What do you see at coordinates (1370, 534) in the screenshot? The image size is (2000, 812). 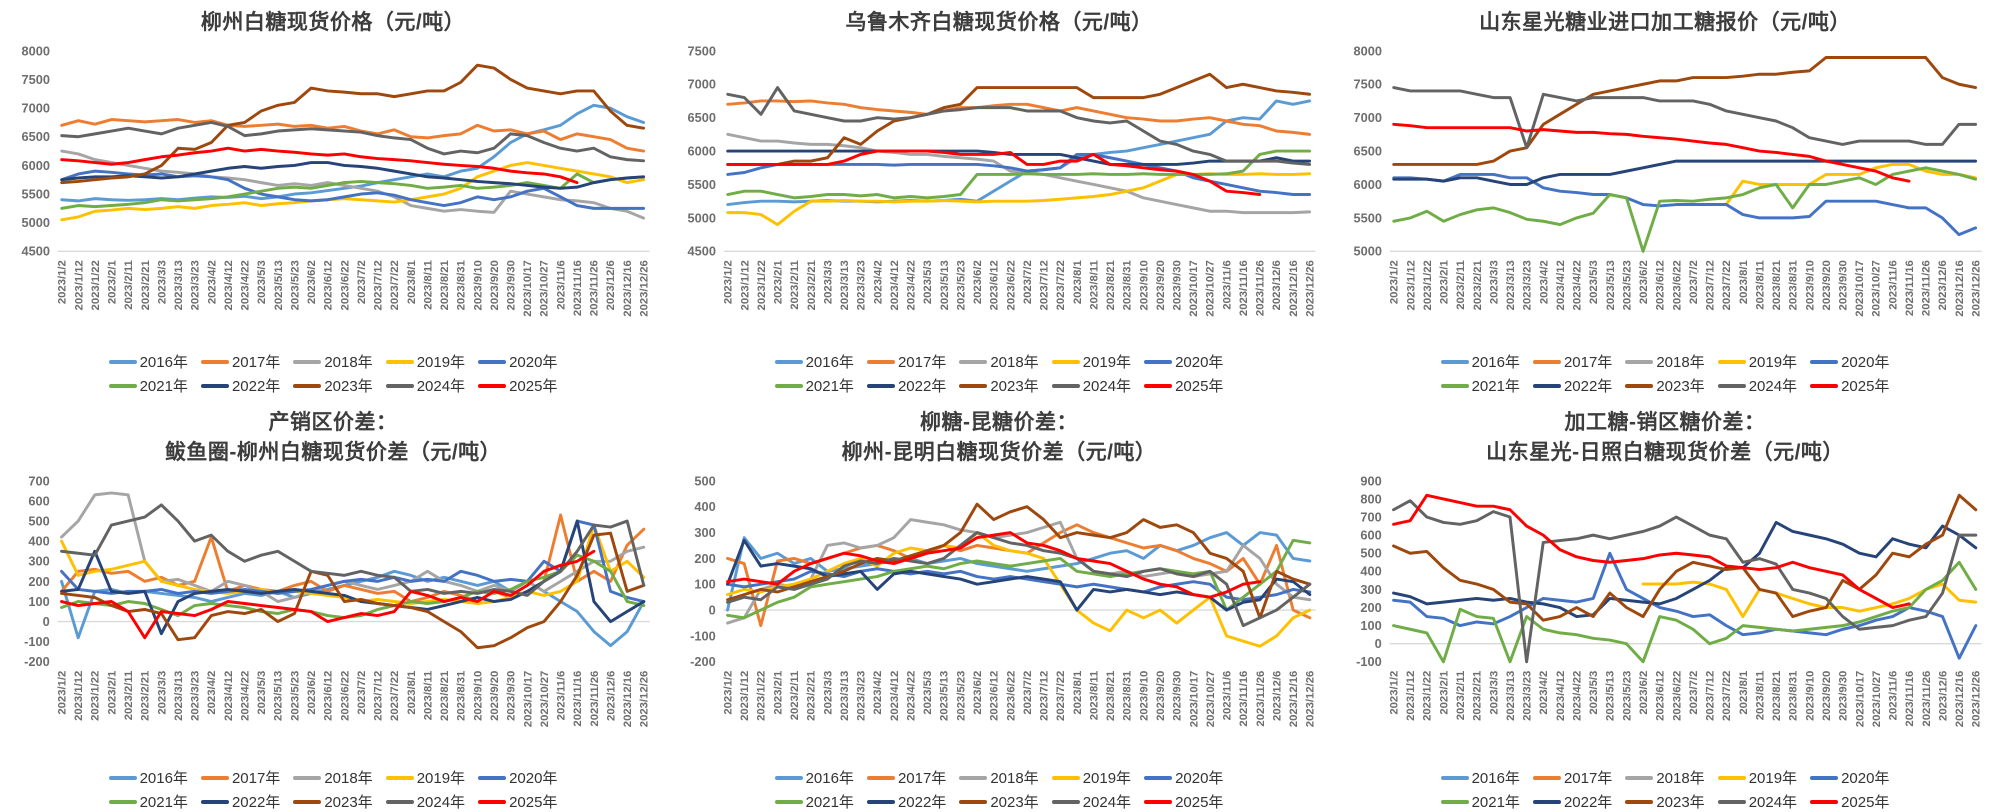 I see `y-axis-tick-label: 600` at bounding box center [1370, 534].